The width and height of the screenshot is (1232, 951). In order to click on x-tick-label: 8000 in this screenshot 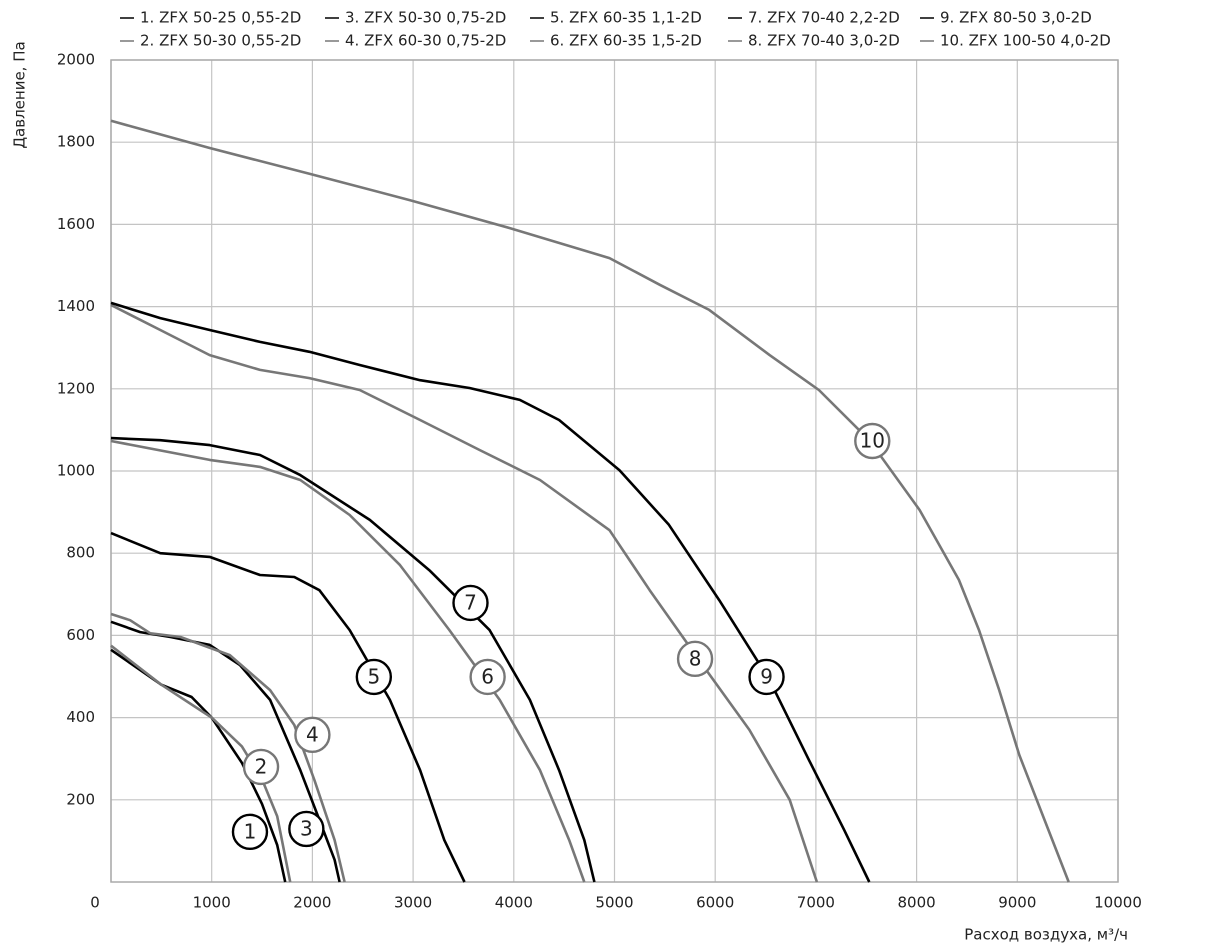, I will do `click(917, 903)`.